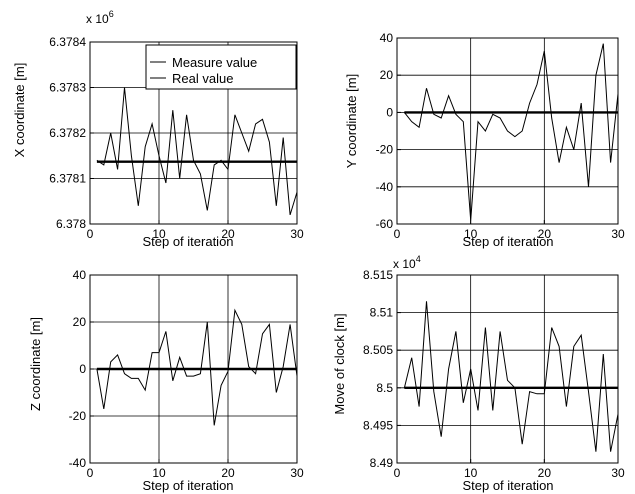  I want to click on axis-multiplier: x 104, so click(407, 262).